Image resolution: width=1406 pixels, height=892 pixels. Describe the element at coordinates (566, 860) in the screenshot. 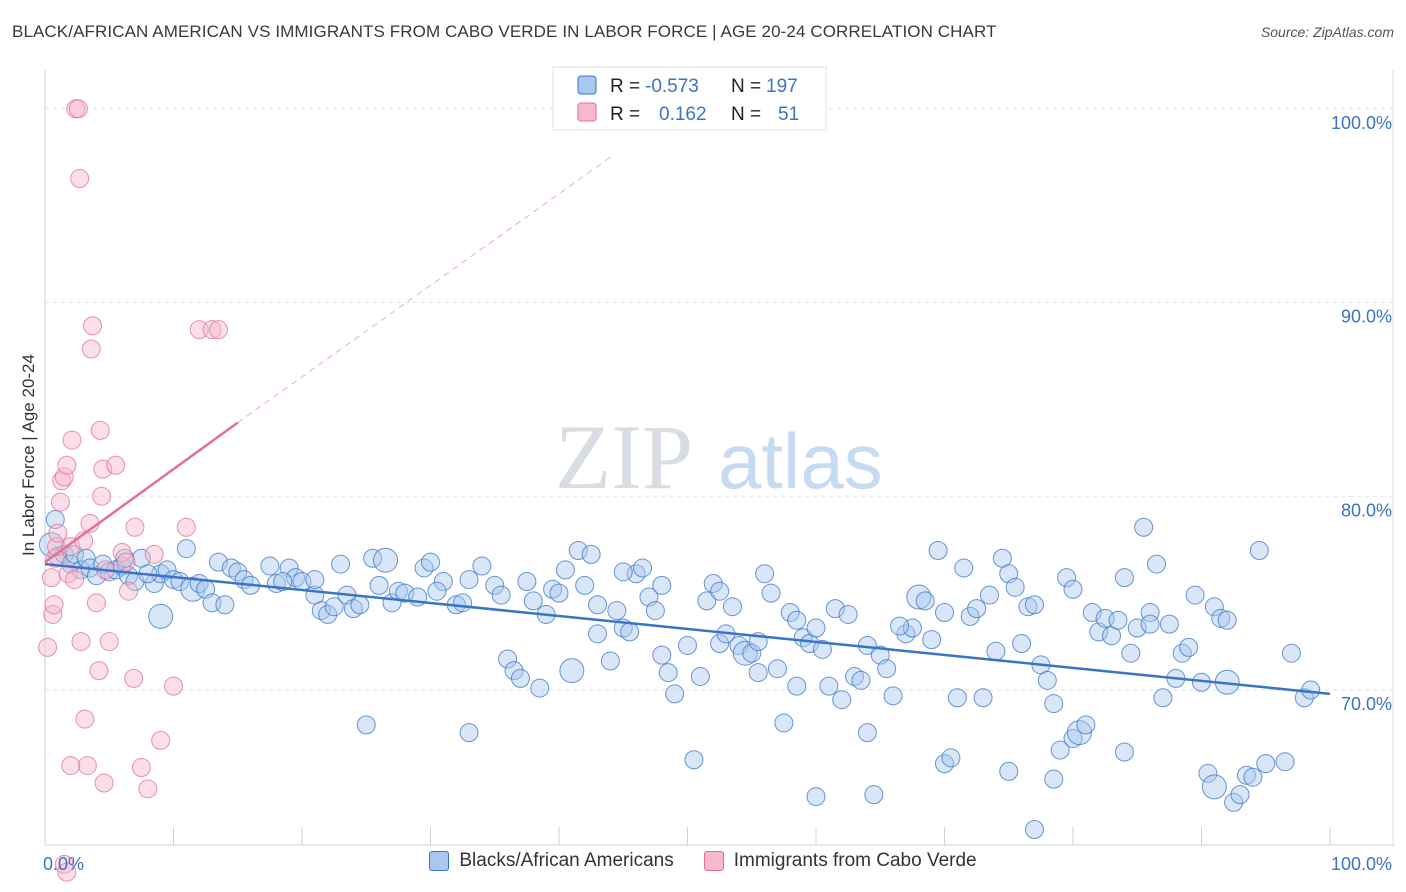

I see `legend-label-blacks: Blacks/African Americans` at that location.